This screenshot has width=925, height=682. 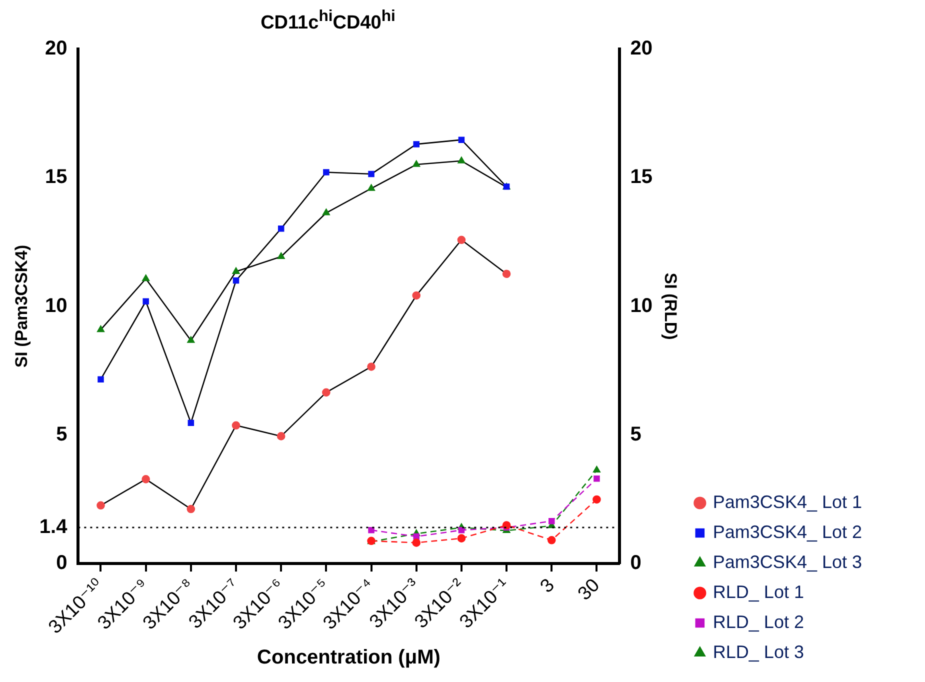 I want to click on y-tick-label: 15, so click(x=56, y=177).